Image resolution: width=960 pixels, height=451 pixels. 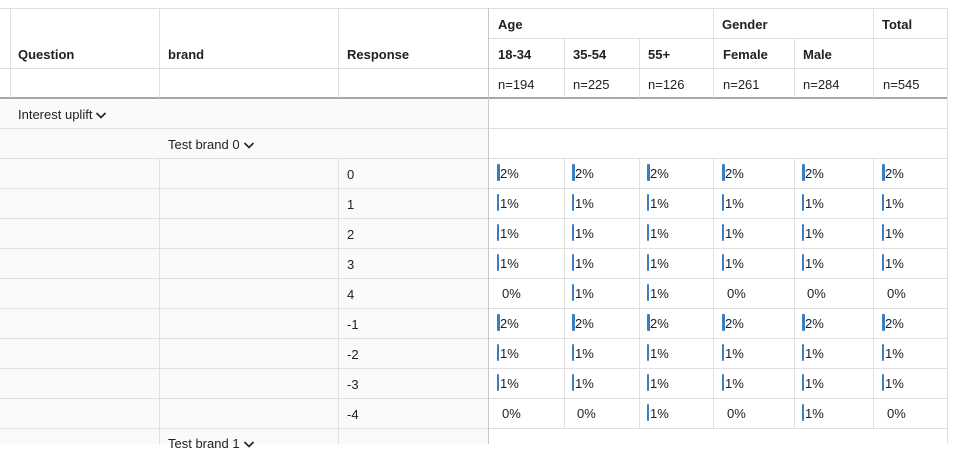 I want to click on column-header-response: Response, so click(x=378, y=54).